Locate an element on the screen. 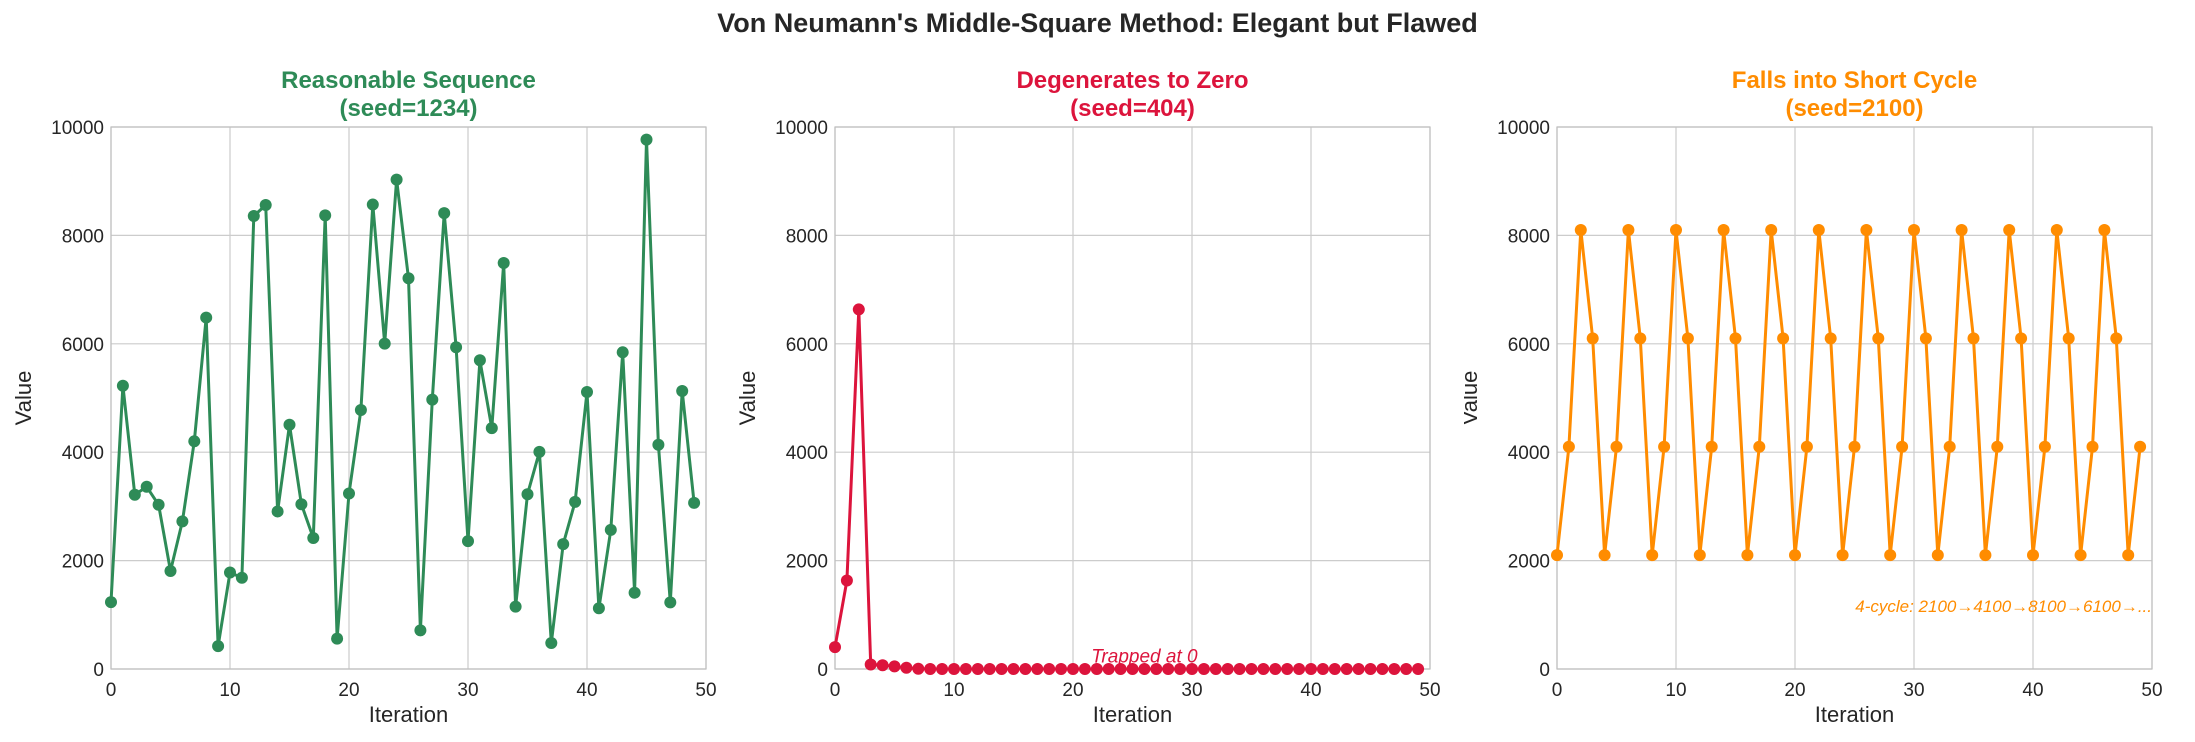  x-tick-label: 30 is located at coordinates (1913, 690).